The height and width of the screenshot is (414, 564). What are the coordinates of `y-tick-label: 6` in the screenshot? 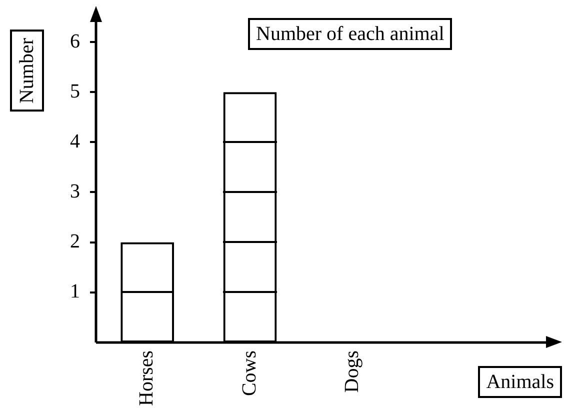 It's located at (75, 41).